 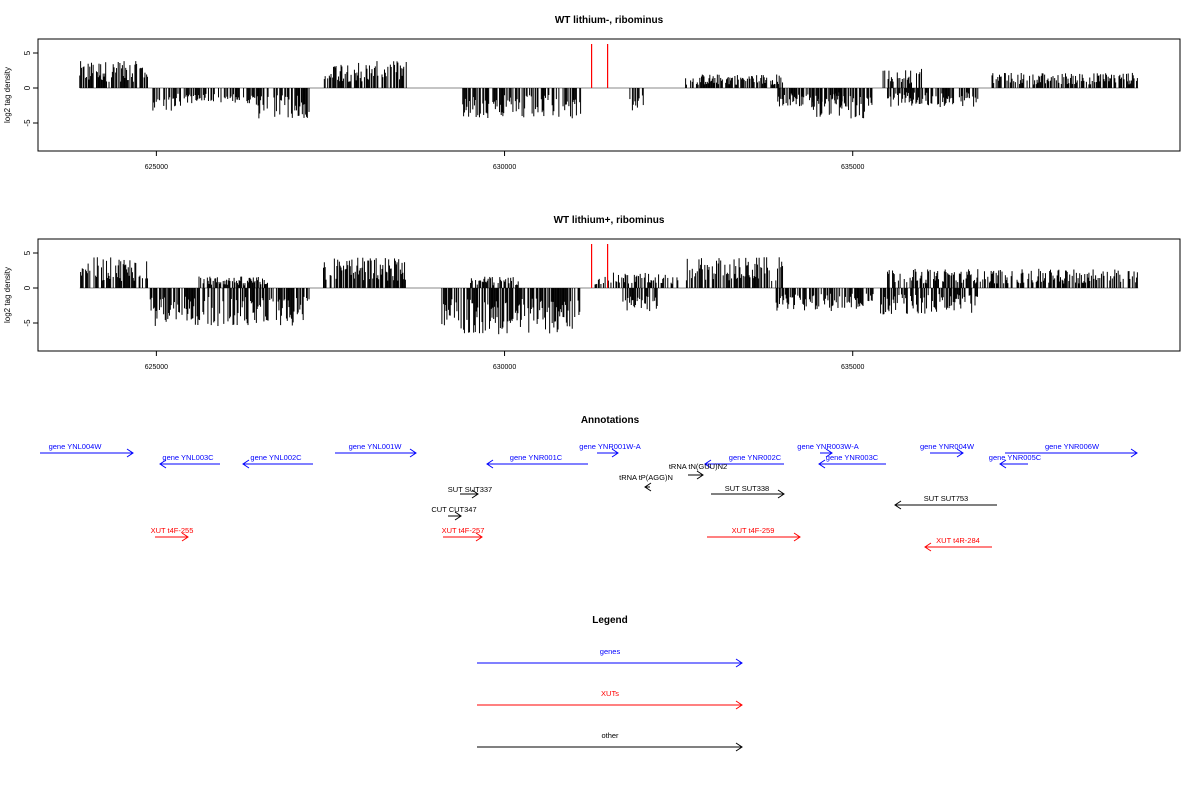 What do you see at coordinates (698, 466) in the screenshot?
I see `annotation-label: tRNA tN(GUU)N2` at bounding box center [698, 466].